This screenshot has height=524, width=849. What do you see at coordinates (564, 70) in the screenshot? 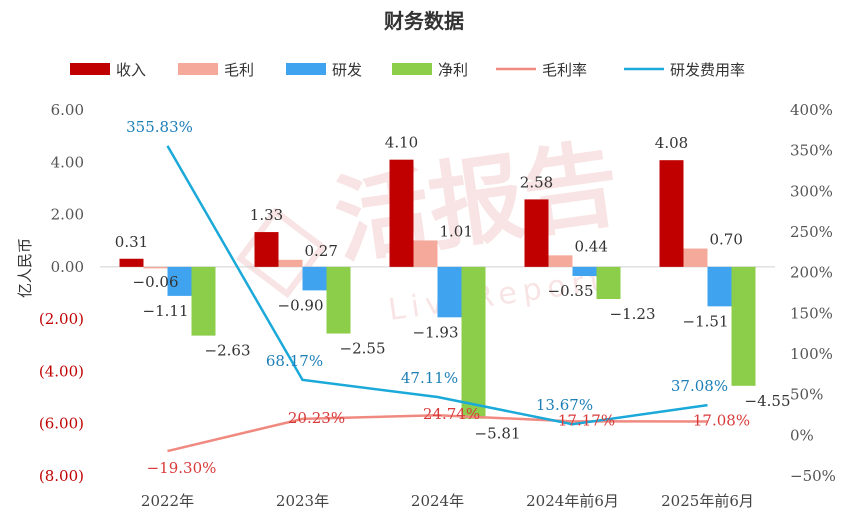
I see `legend-label: 毛利率` at bounding box center [564, 70].